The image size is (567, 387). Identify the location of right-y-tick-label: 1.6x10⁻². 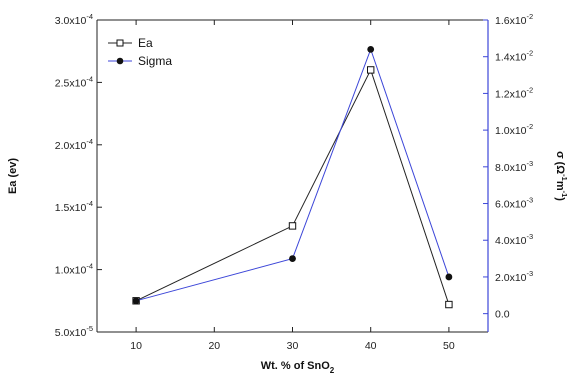
(514, 19).